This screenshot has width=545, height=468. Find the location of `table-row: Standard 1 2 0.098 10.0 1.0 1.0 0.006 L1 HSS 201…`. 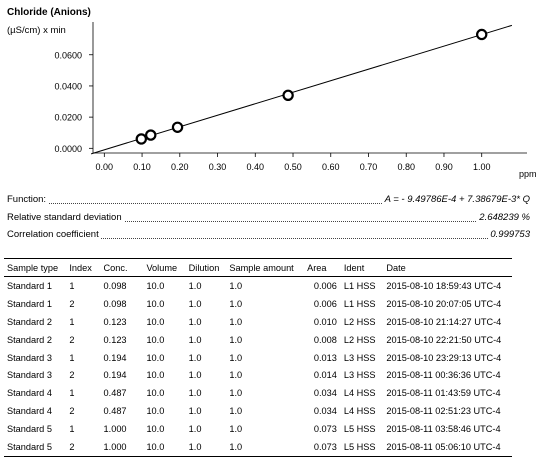

table-row: Standard 1 2 0.098 10.0 1.0 1.0 0.006 L1 HSS 201… is located at coordinates (258, 304).